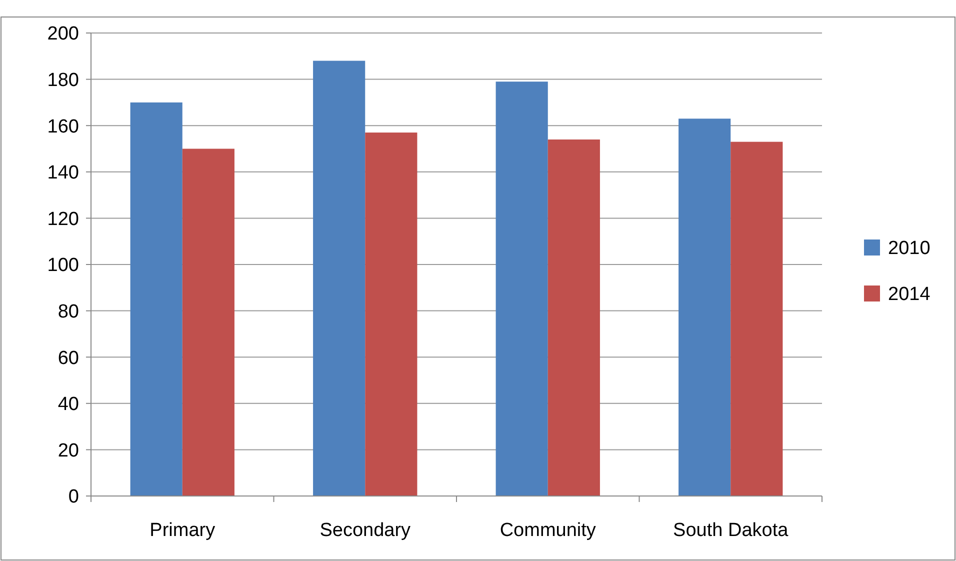 The width and height of the screenshot is (956, 561). Describe the element at coordinates (63, 265) in the screenshot. I see `y-tick-label: 100` at that location.